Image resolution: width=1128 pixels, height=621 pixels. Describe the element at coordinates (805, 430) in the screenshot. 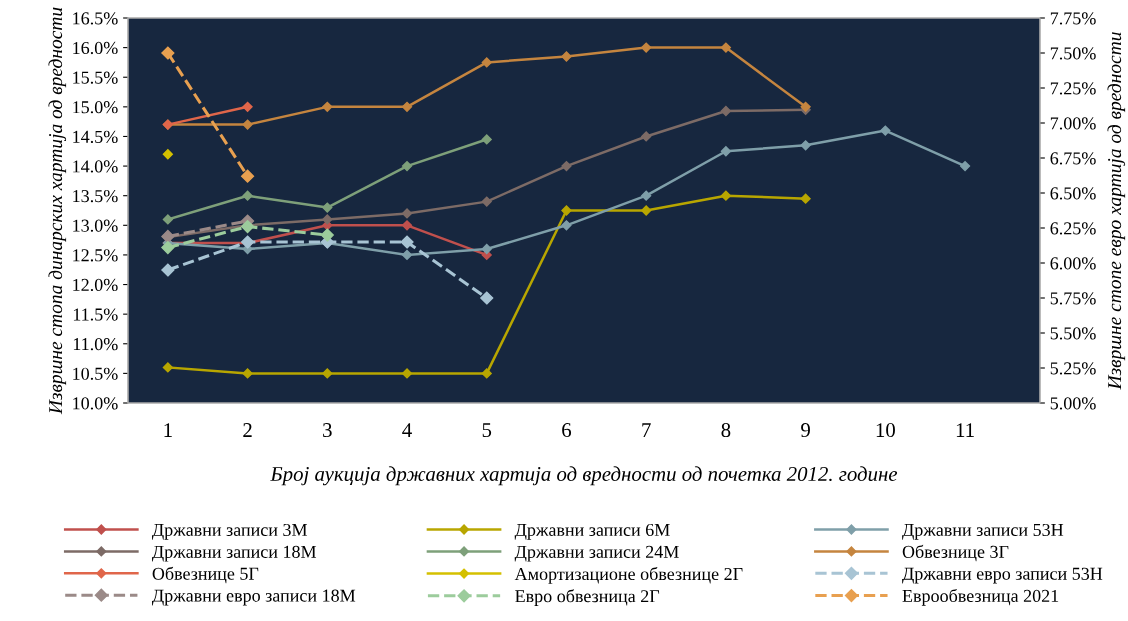

I see `x-tick-label: 9` at that location.